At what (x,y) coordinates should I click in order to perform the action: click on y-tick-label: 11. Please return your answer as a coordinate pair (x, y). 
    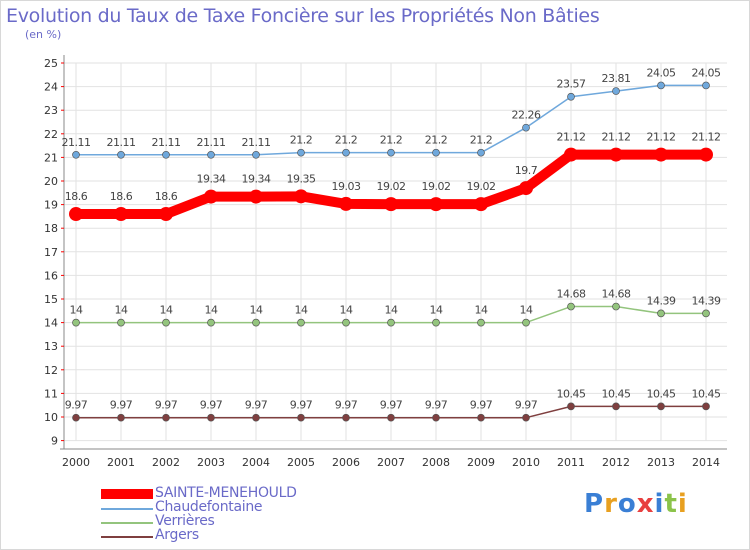
    Looking at the image, I should click on (51, 393).